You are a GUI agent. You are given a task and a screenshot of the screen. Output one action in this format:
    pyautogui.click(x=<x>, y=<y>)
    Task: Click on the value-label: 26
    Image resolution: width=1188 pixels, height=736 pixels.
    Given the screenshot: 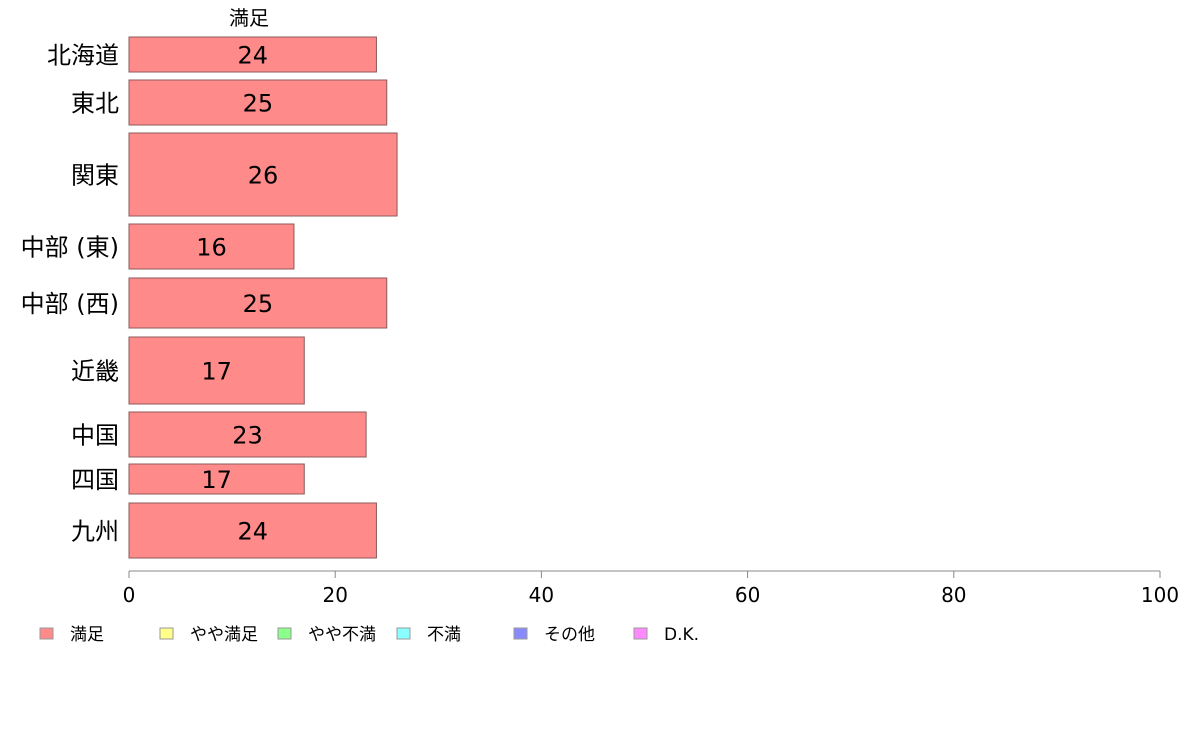 What is the action you would take?
    pyautogui.click(x=263, y=176)
    